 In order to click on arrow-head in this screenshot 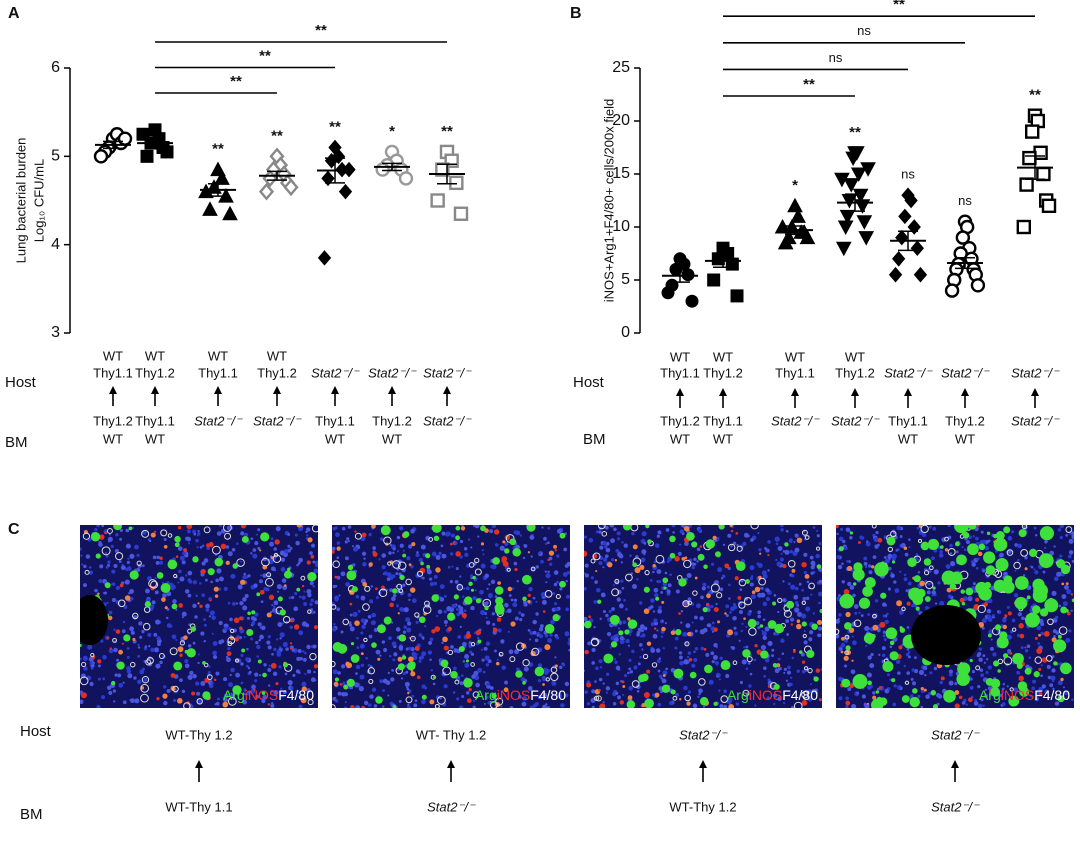, I will do `click(703, 764)`.